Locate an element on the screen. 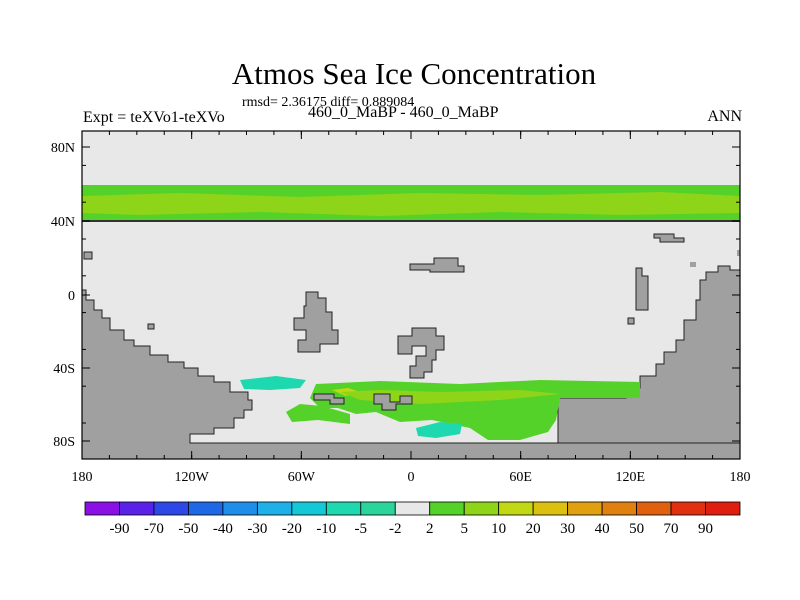 This screenshot has height=600, width=800. island-d is located at coordinates (642, 289).